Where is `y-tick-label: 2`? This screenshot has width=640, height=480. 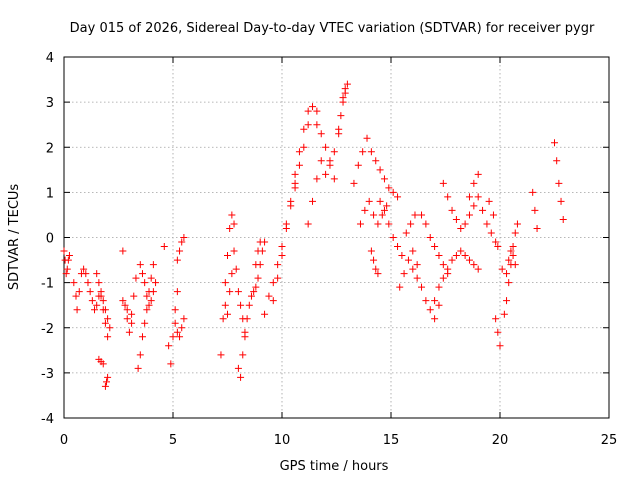 y-tick-label: 2 is located at coordinates (50, 148).